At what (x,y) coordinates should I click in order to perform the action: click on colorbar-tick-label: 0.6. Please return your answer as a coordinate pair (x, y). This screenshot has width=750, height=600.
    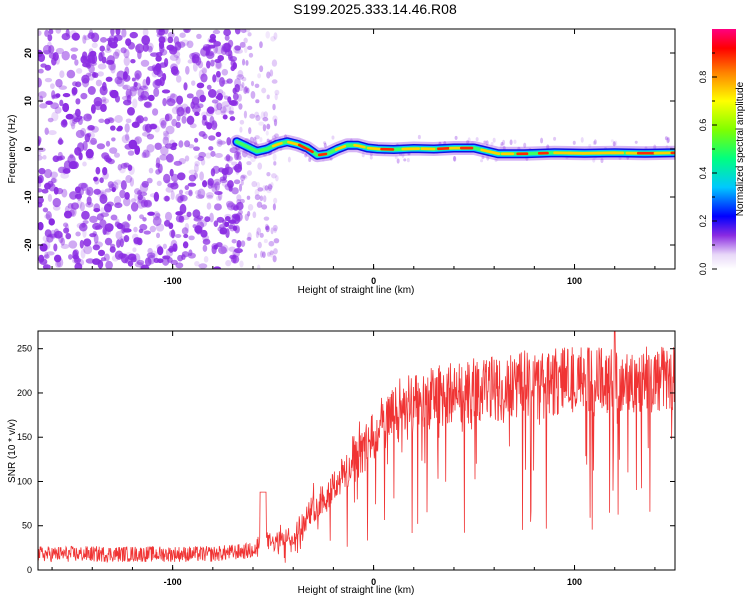
    Looking at the image, I should click on (703, 125).